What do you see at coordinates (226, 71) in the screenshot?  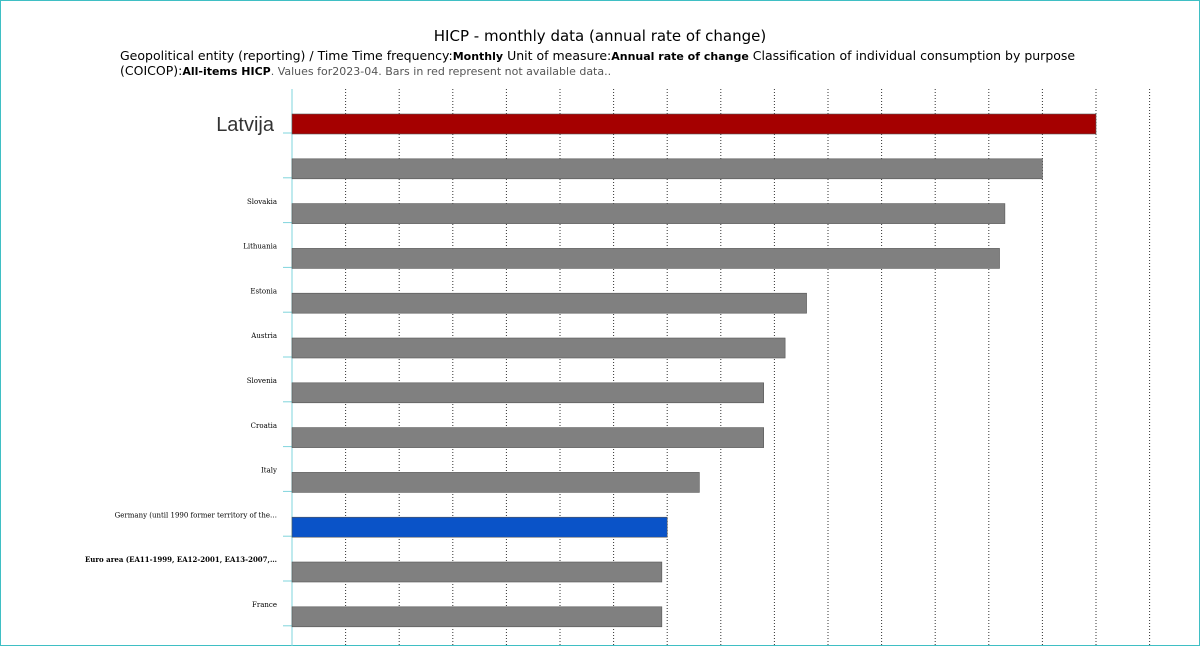 I see `subtitle-coicop: All-items HICP` at bounding box center [226, 71].